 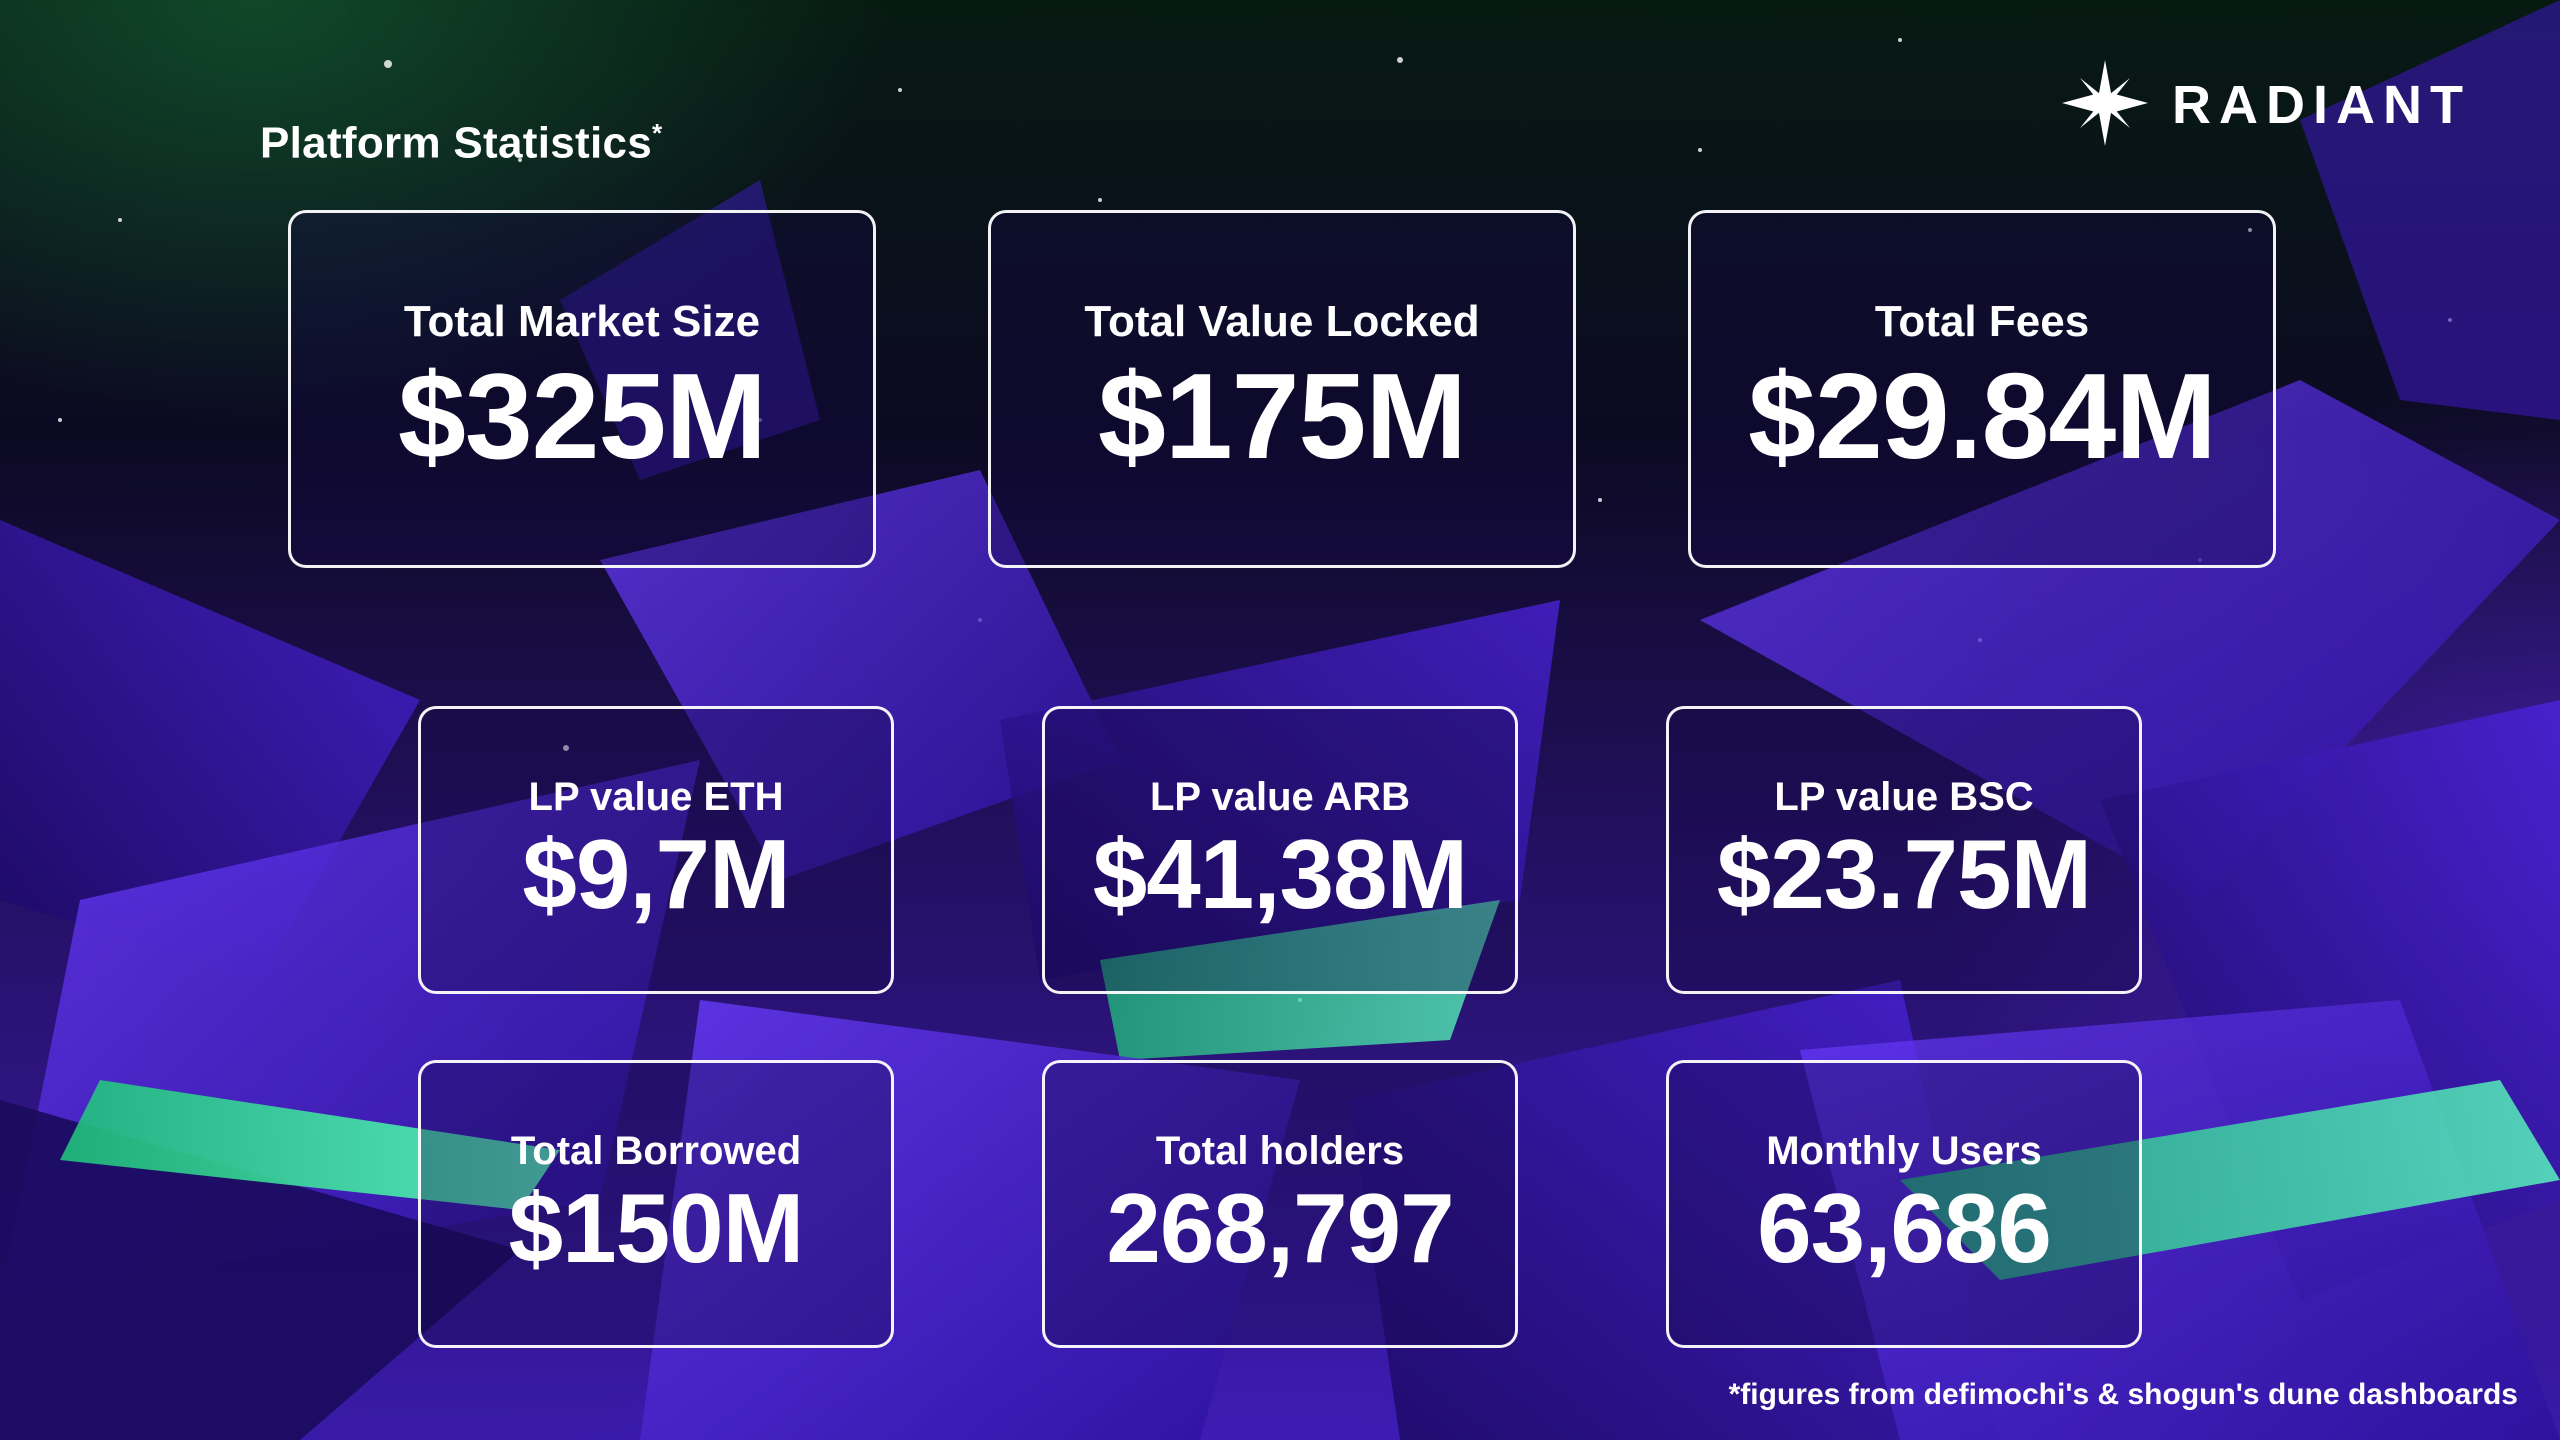 I want to click on stat-value: $150M, so click(x=656, y=1227).